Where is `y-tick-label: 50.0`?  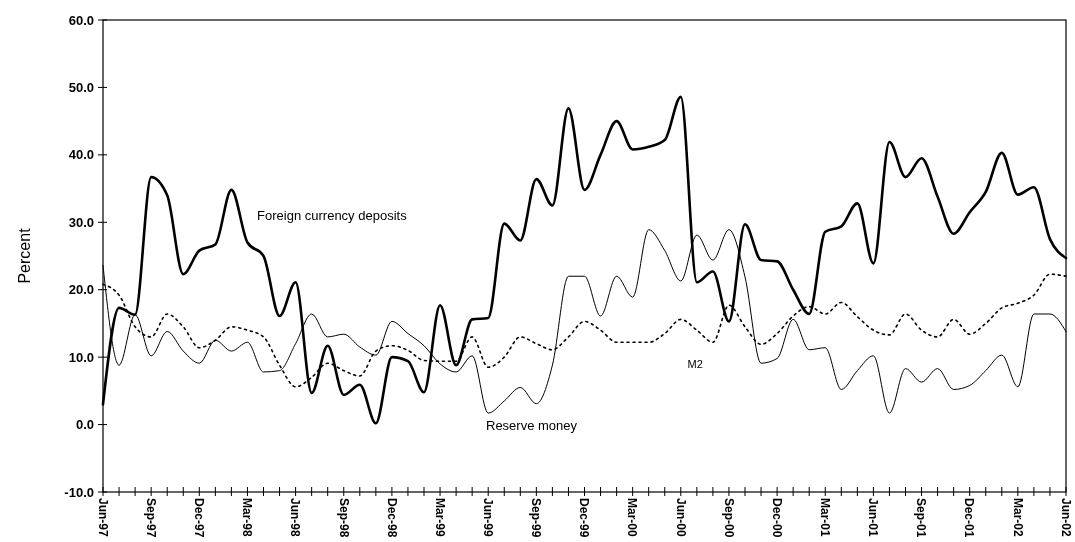 y-tick-label: 50.0 is located at coordinates (81, 87).